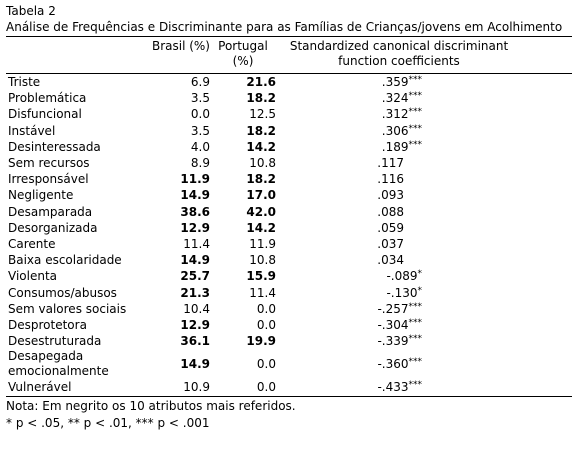 The width and height of the screenshot is (578, 460). Describe the element at coordinates (196, 244) in the screenshot. I see `brasil-cell: 11.4` at that location.